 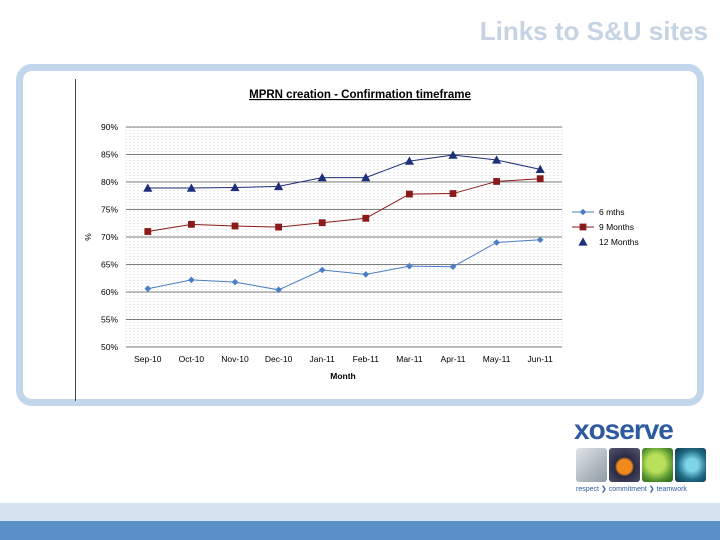 What do you see at coordinates (624, 465) in the screenshot?
I see `gas-flame-image` at bounding box center [624, 465].